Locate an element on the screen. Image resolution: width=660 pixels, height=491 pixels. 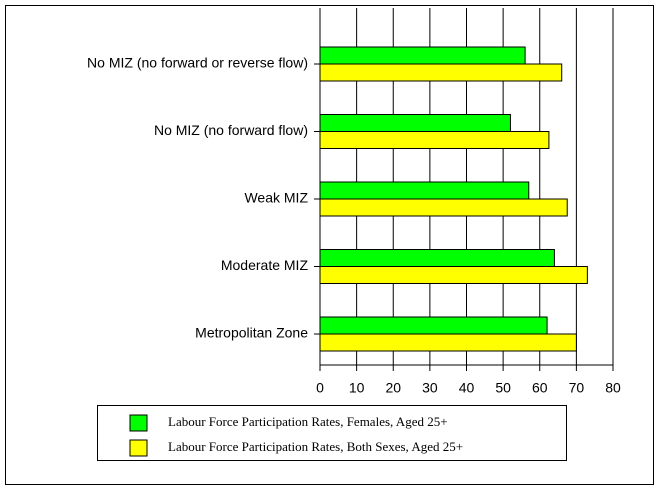
legend-box is located at coordinates (332, 433).